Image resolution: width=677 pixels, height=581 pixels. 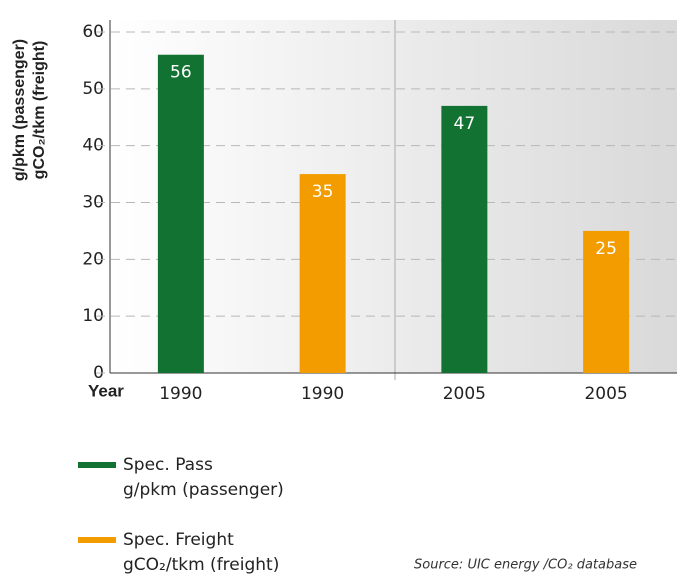 I want to click on legend-unit: g/pkm (passenger), so click(x=203, y=490).